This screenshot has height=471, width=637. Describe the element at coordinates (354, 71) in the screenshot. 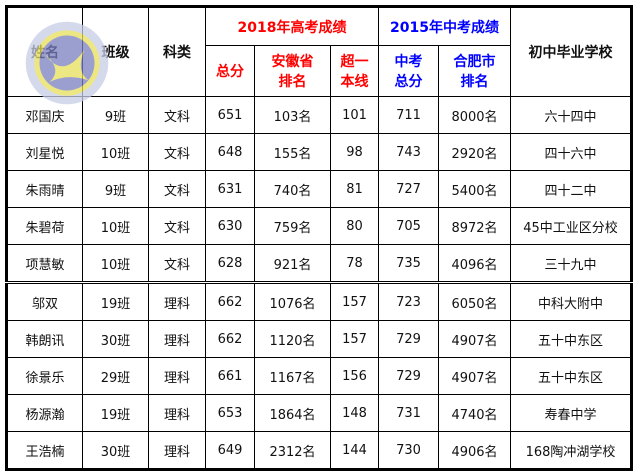

I see `header-over-line: 超一本线` at that location.